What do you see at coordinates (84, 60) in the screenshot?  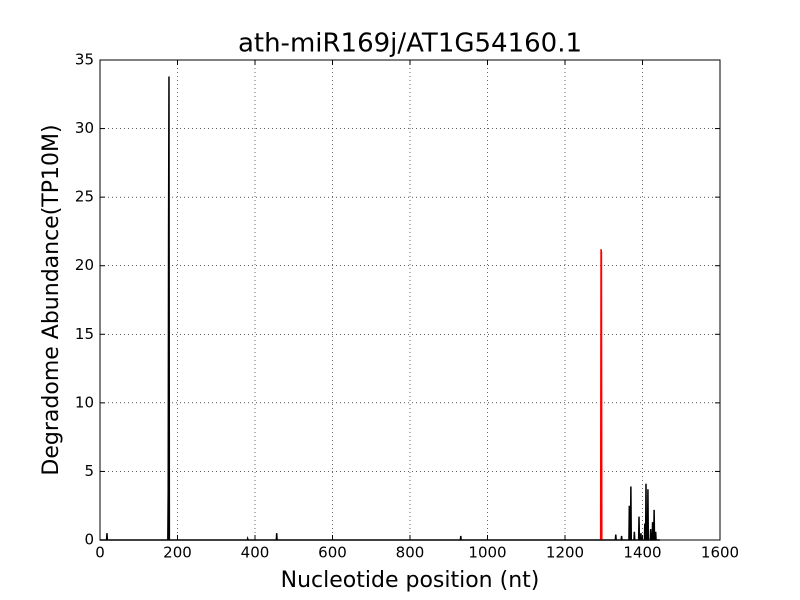 I see `y-tick-label: 35` at bounding box center [84, 60].